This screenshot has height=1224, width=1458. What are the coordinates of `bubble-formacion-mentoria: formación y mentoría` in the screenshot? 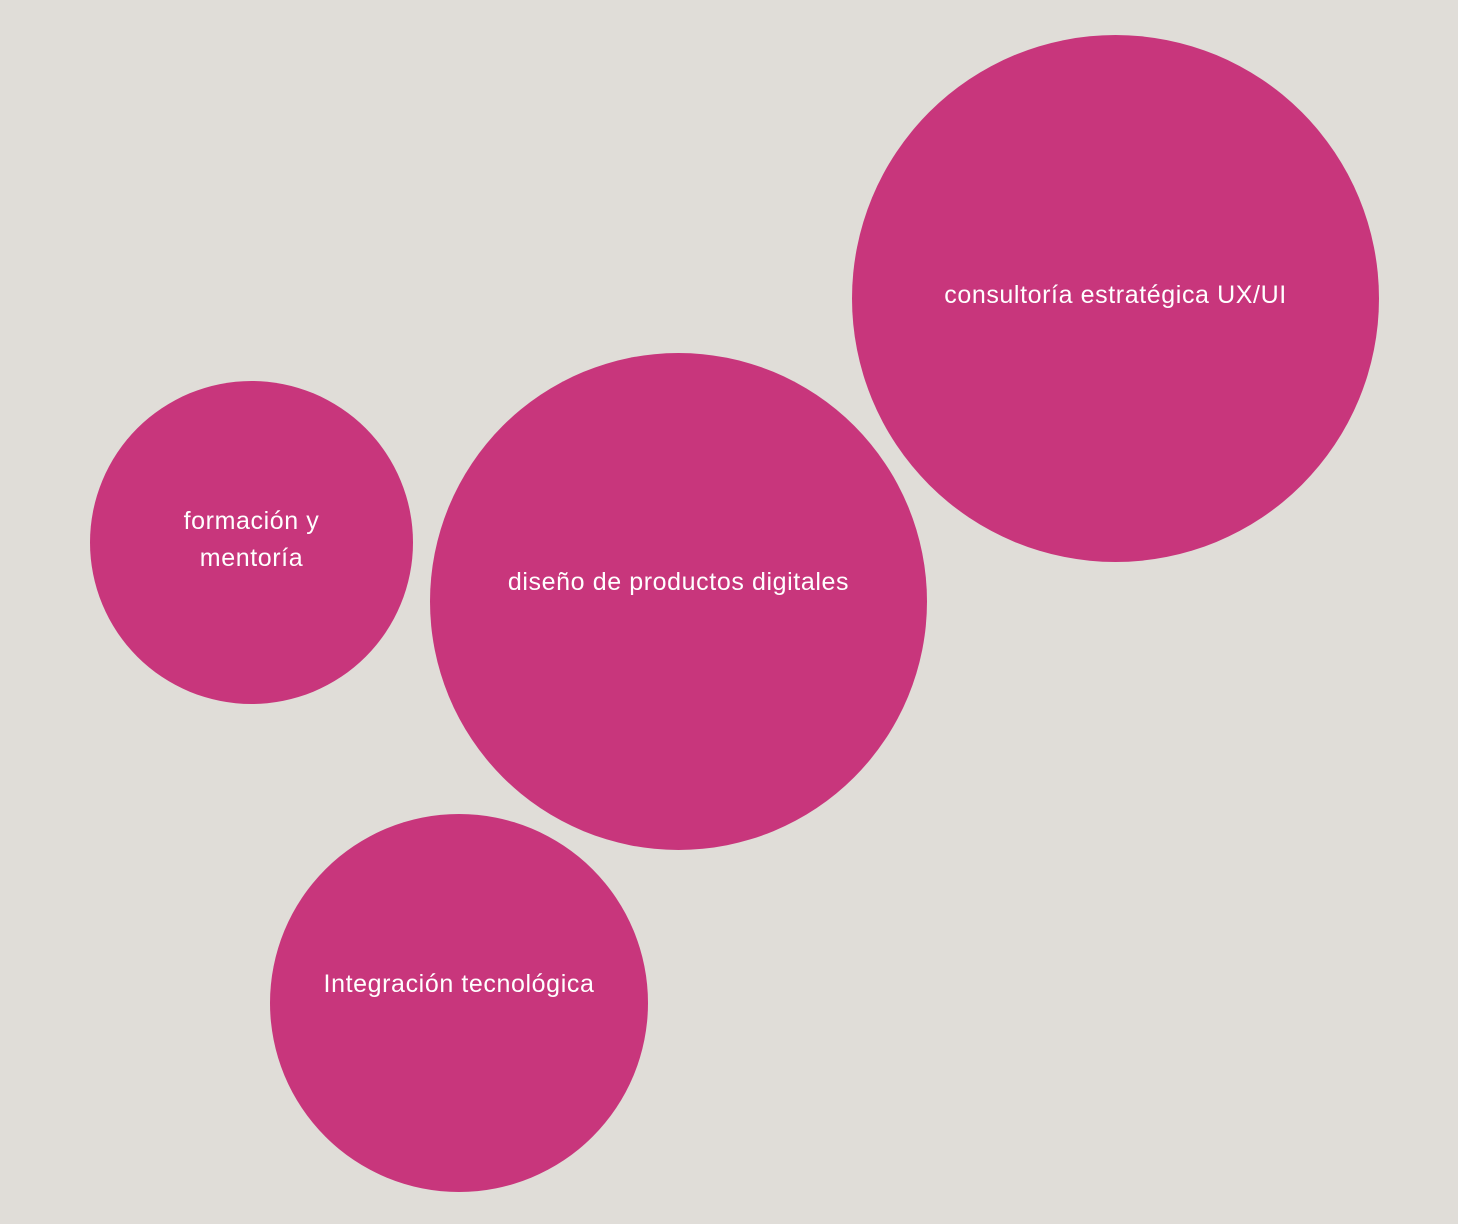 It's located at (251, 542).